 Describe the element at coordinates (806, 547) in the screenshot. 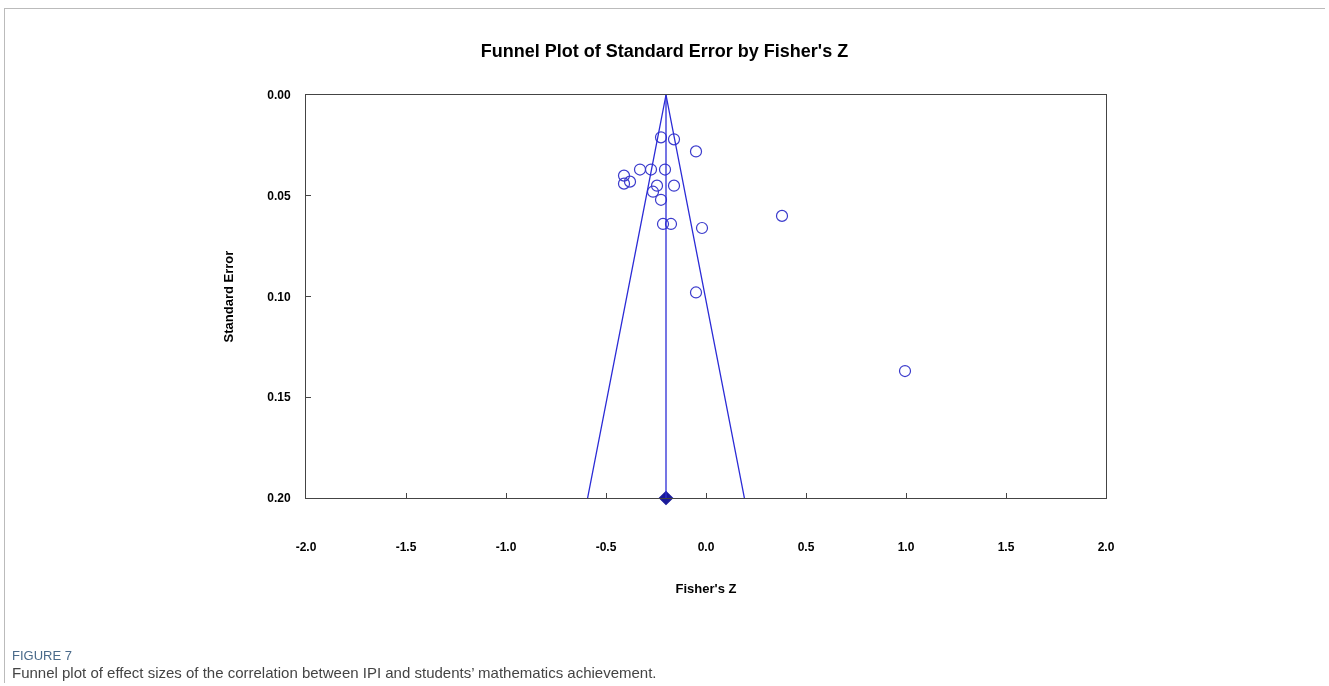

I see `x-tick-label: 0.5` at that location.